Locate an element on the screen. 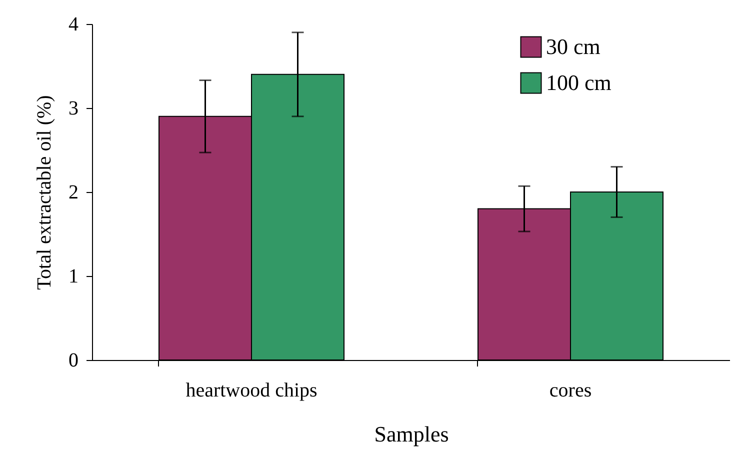 This screenshot has height=455, width=732. y-tick-label: 0 is located at coordinates (73, 361).